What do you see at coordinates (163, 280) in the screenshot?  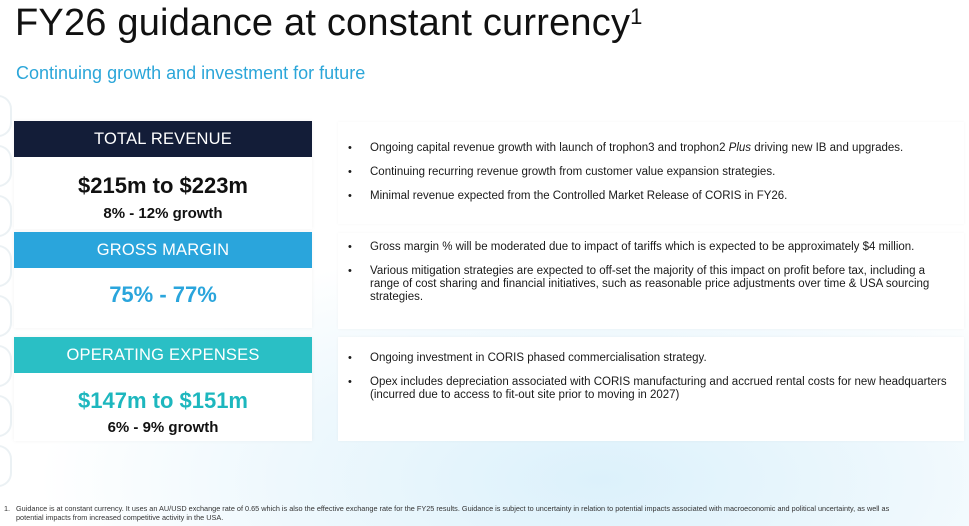 I see `gross-margin-panel: GROSS MARGIN 75% - 77%` at bounding box center [163, 280].